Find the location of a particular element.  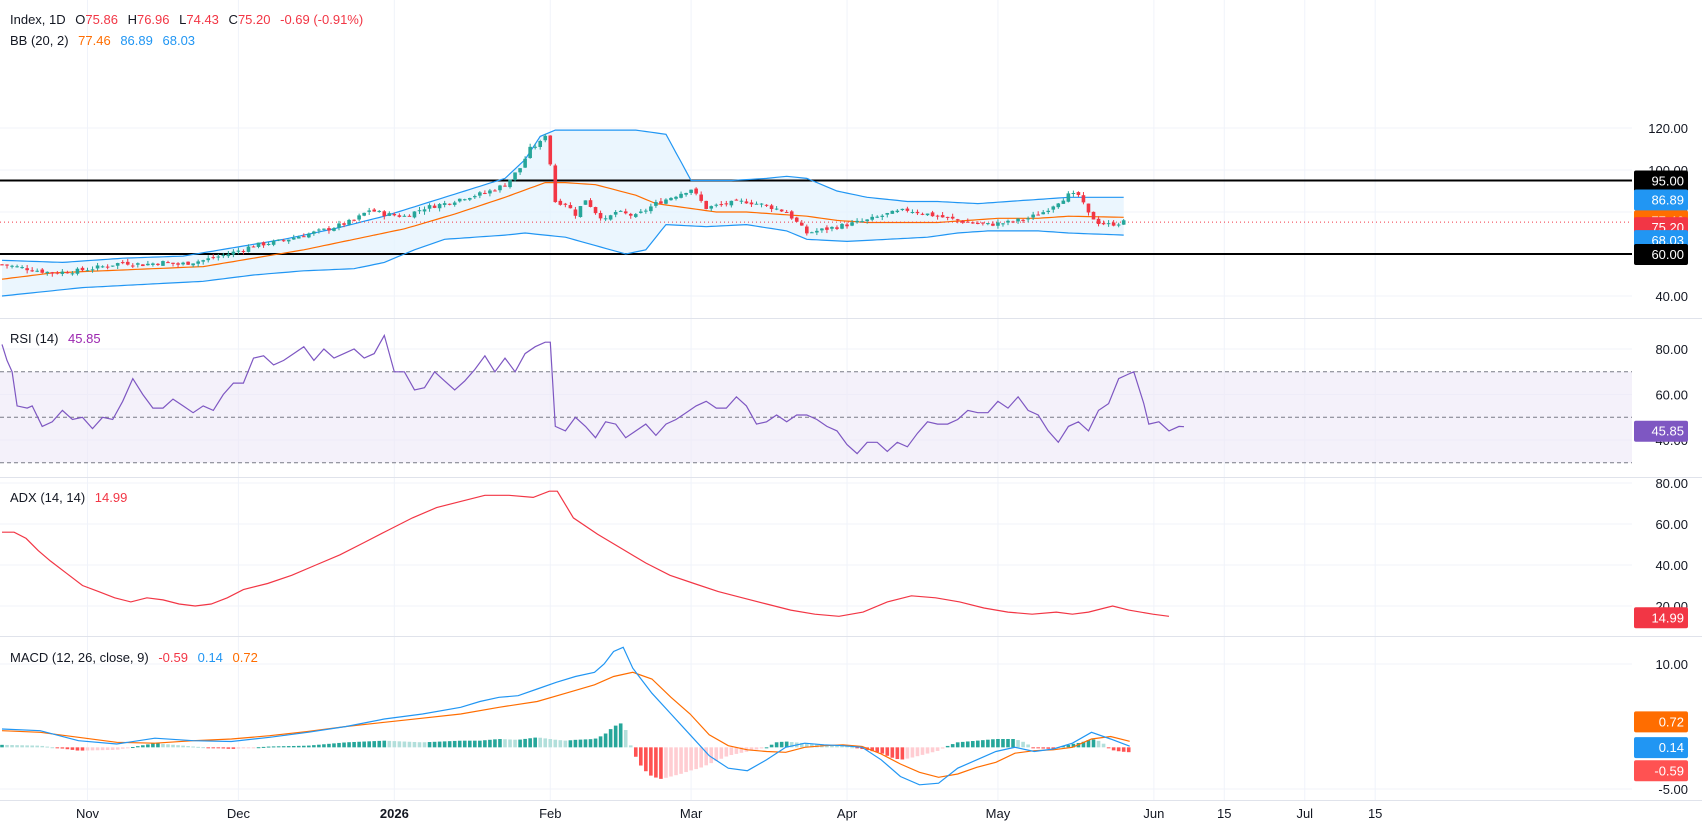

adx-label: ADX (14, 14) is located at coordinates (48, 497).